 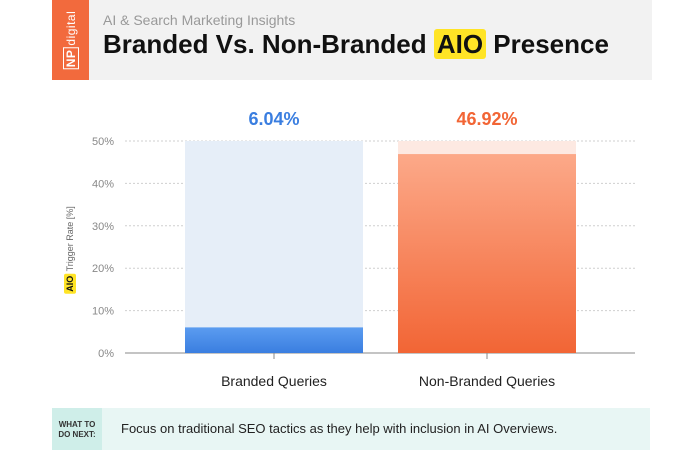 What do you see at coordinates (274, 247) in the screenshot?
I see `bar-background` at bounding box center [274, 247].